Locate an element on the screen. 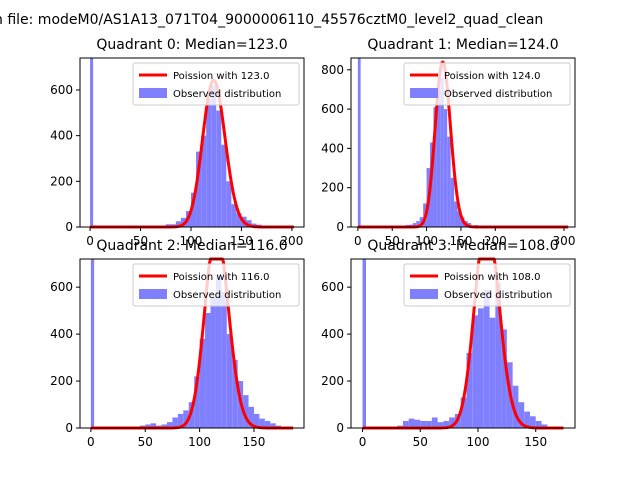 The height and width of the screenshot is (480, 640). quadrant-0-legend-observed-label: Observed distribution is located at coordinates (227, 94).